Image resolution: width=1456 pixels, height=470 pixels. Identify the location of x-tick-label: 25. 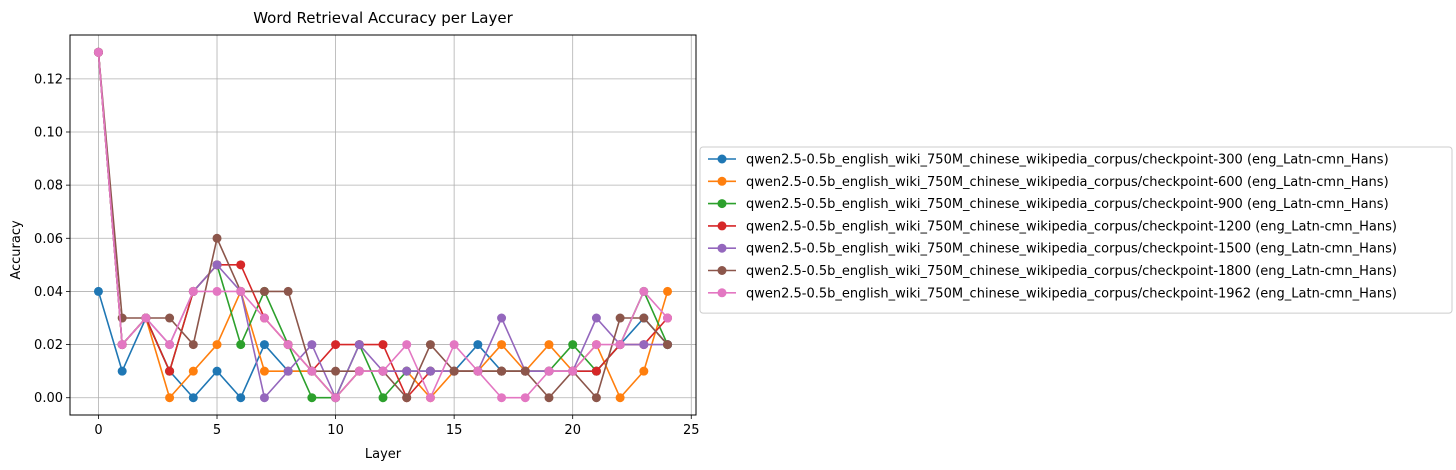
(691, 430).